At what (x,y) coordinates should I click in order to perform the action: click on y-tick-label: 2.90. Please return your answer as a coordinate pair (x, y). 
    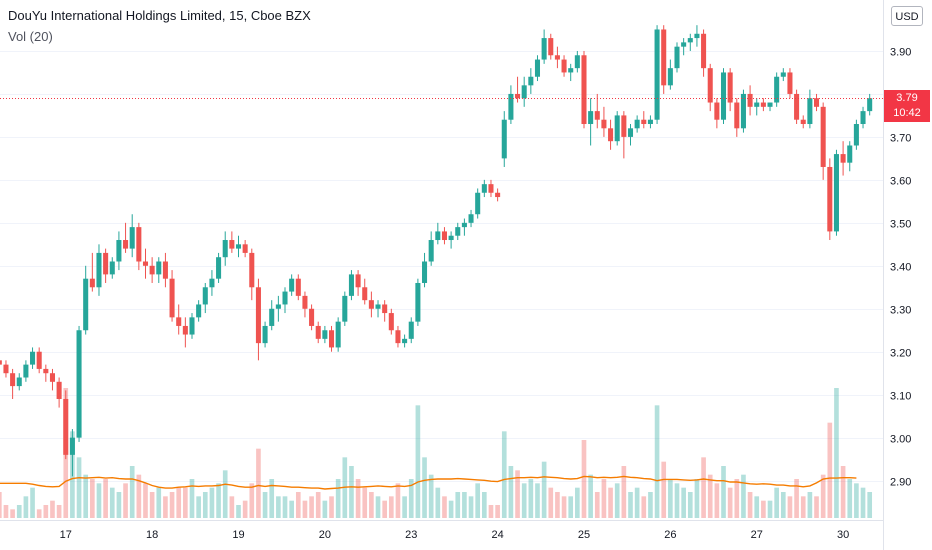
    Looking at the image, I should click on (900, 483).